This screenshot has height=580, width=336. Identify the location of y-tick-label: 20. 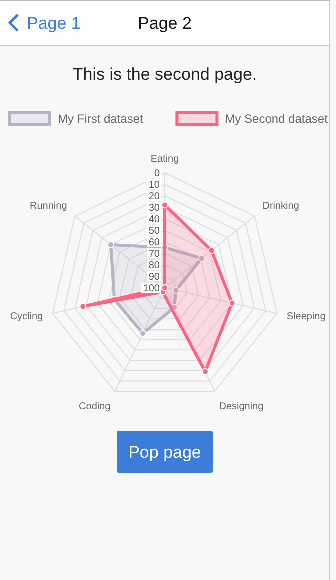
(154, 197).